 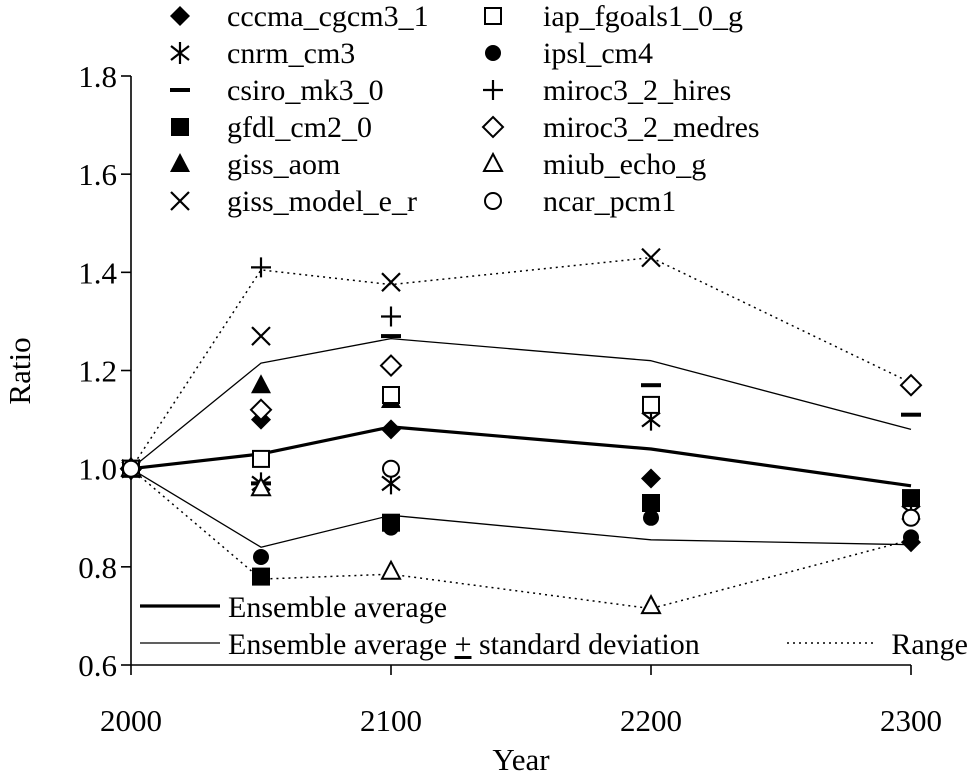 I want to click on legend-label-ncar-pcm1: ncar_pcm1, so click(x=609, y=201).